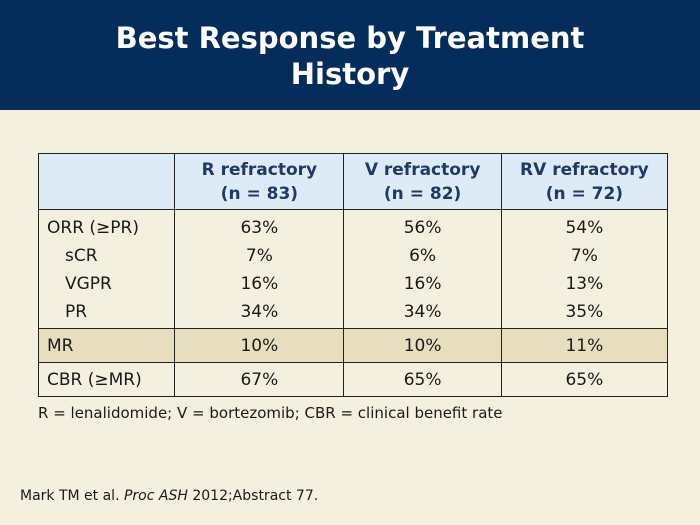  What do you see at coordinates (106, 256) in the screenshot?
I see `row-label: sCR` at bounding box center [106, 256].